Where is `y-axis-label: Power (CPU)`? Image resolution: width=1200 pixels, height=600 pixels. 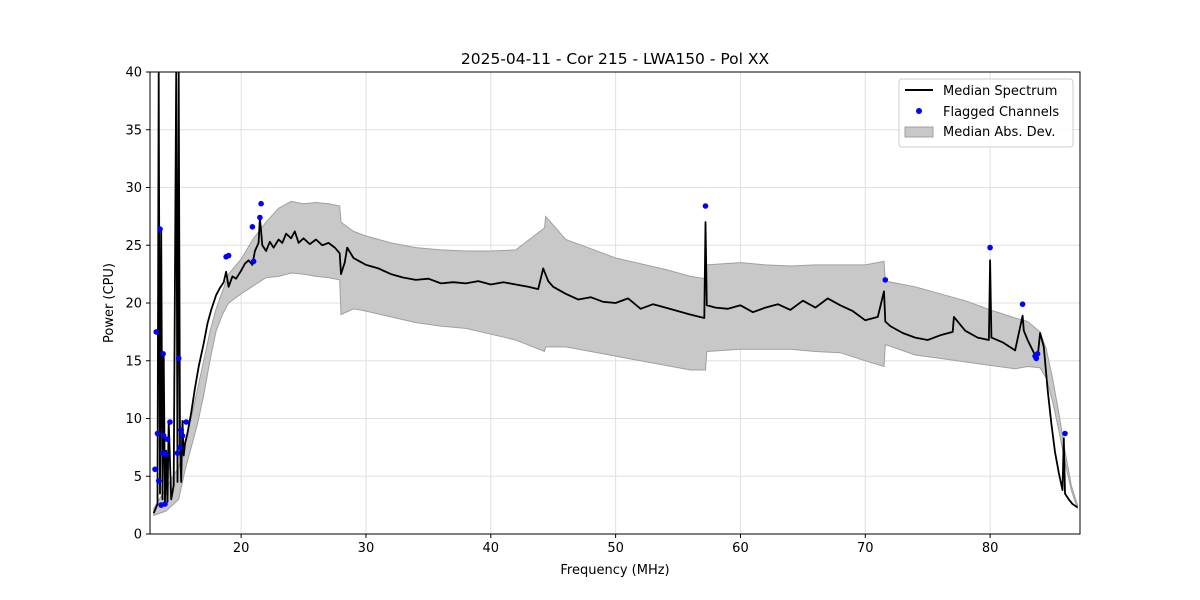 y-axis-label: Power (CPU) is located at coordinates (109, 303).